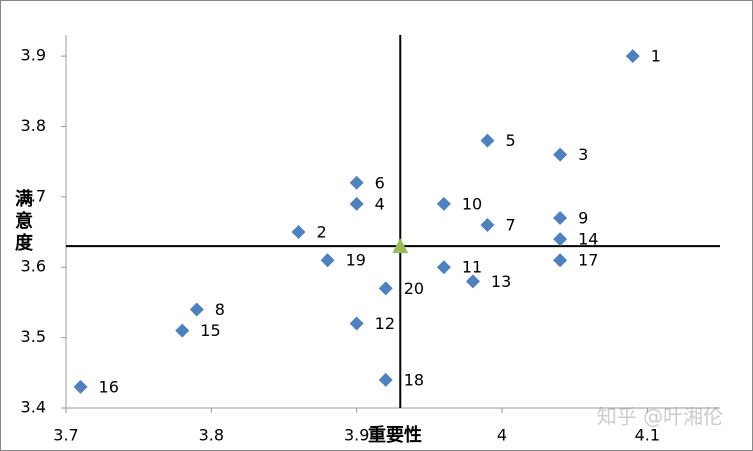 The width and height of the screenshot is (753, 451). I want to click on point-label: 18, so click(414, 379).